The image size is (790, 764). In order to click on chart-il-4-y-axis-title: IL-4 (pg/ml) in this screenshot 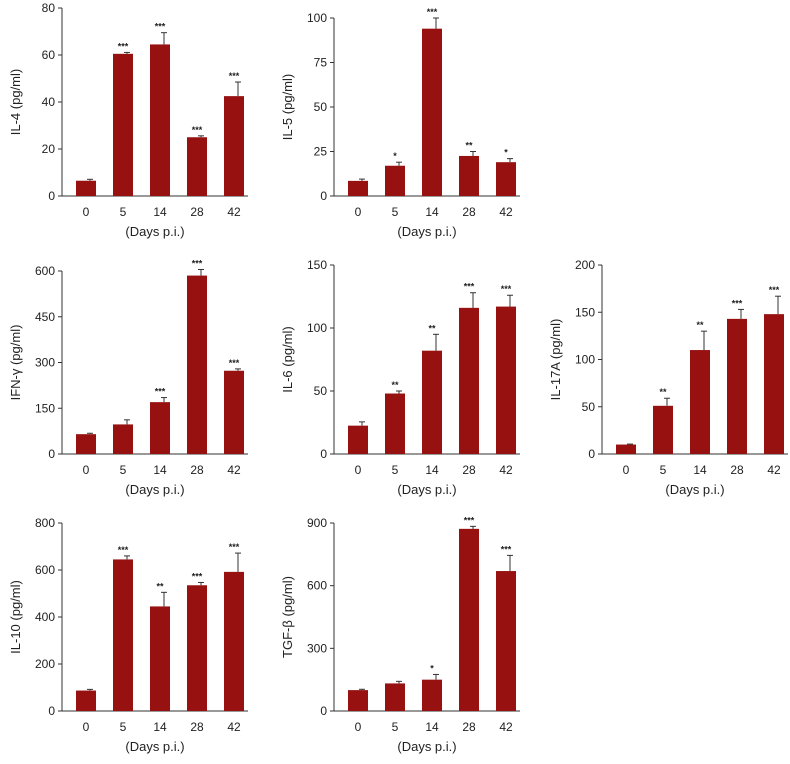, I will do `click(15, 102)`.